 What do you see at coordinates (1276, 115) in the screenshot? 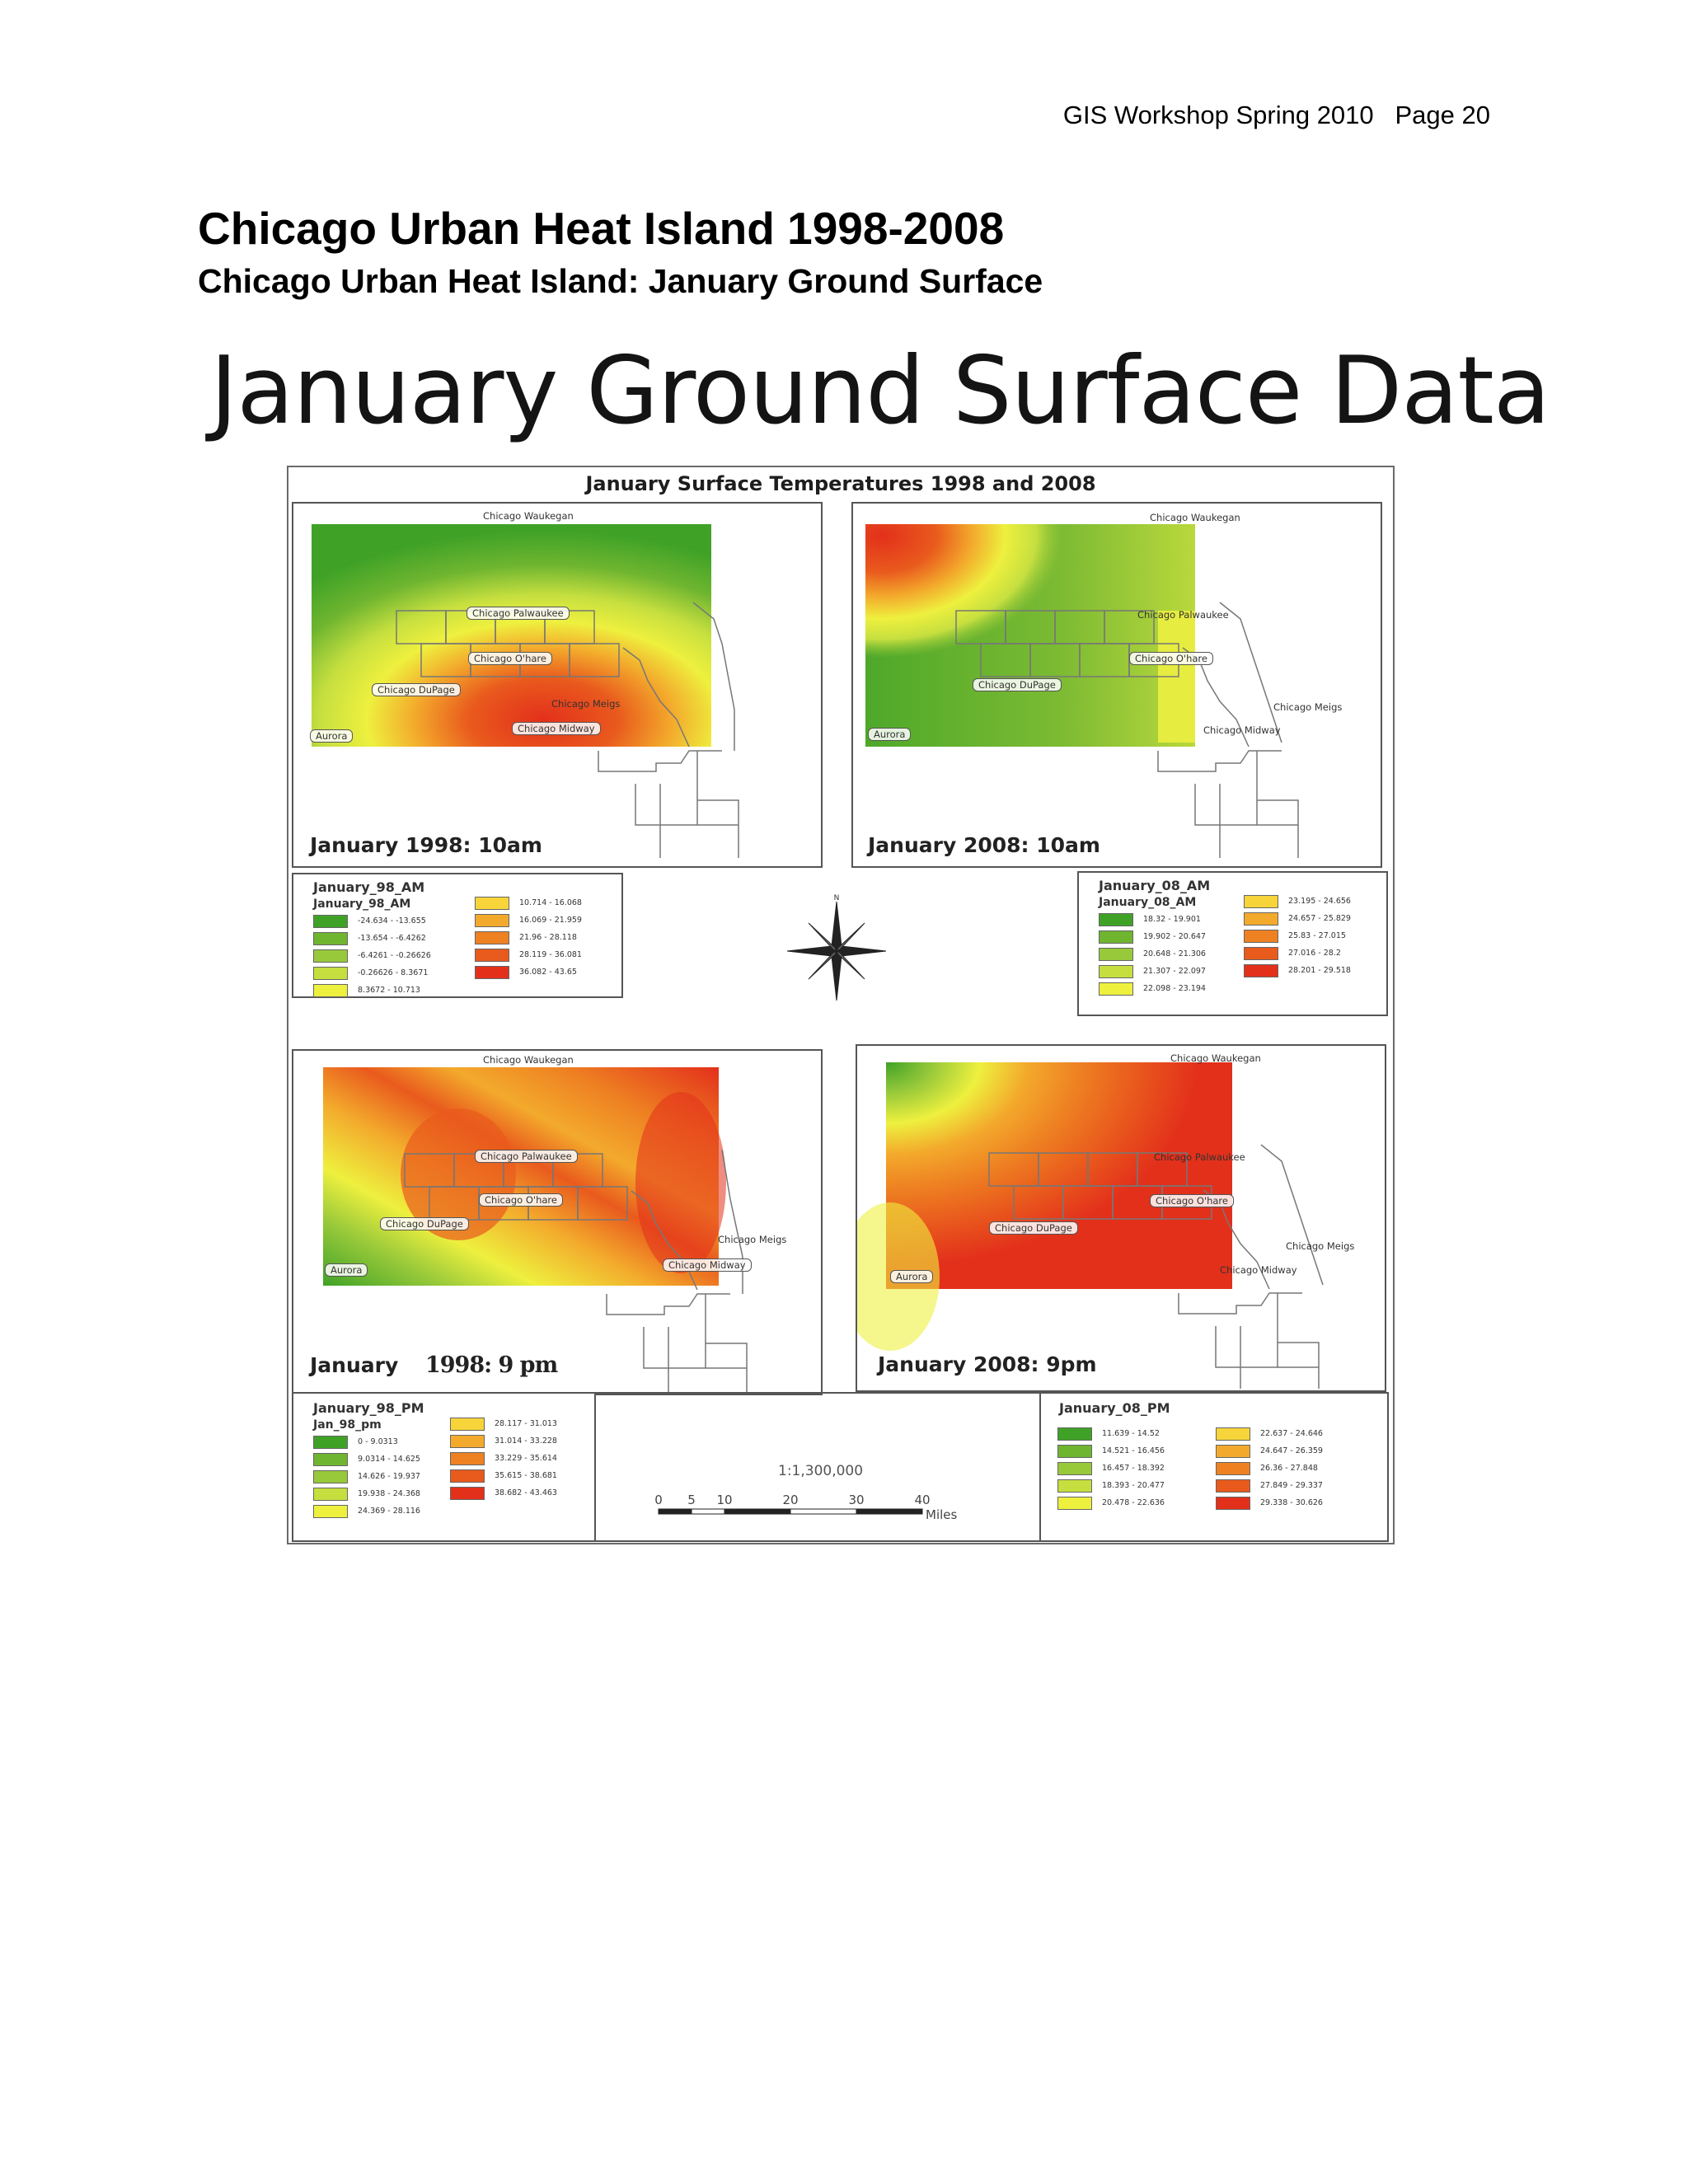
I see `page-header: GIS Workshop Spring 2010 Page 20` at bounding box center [1276, 115].